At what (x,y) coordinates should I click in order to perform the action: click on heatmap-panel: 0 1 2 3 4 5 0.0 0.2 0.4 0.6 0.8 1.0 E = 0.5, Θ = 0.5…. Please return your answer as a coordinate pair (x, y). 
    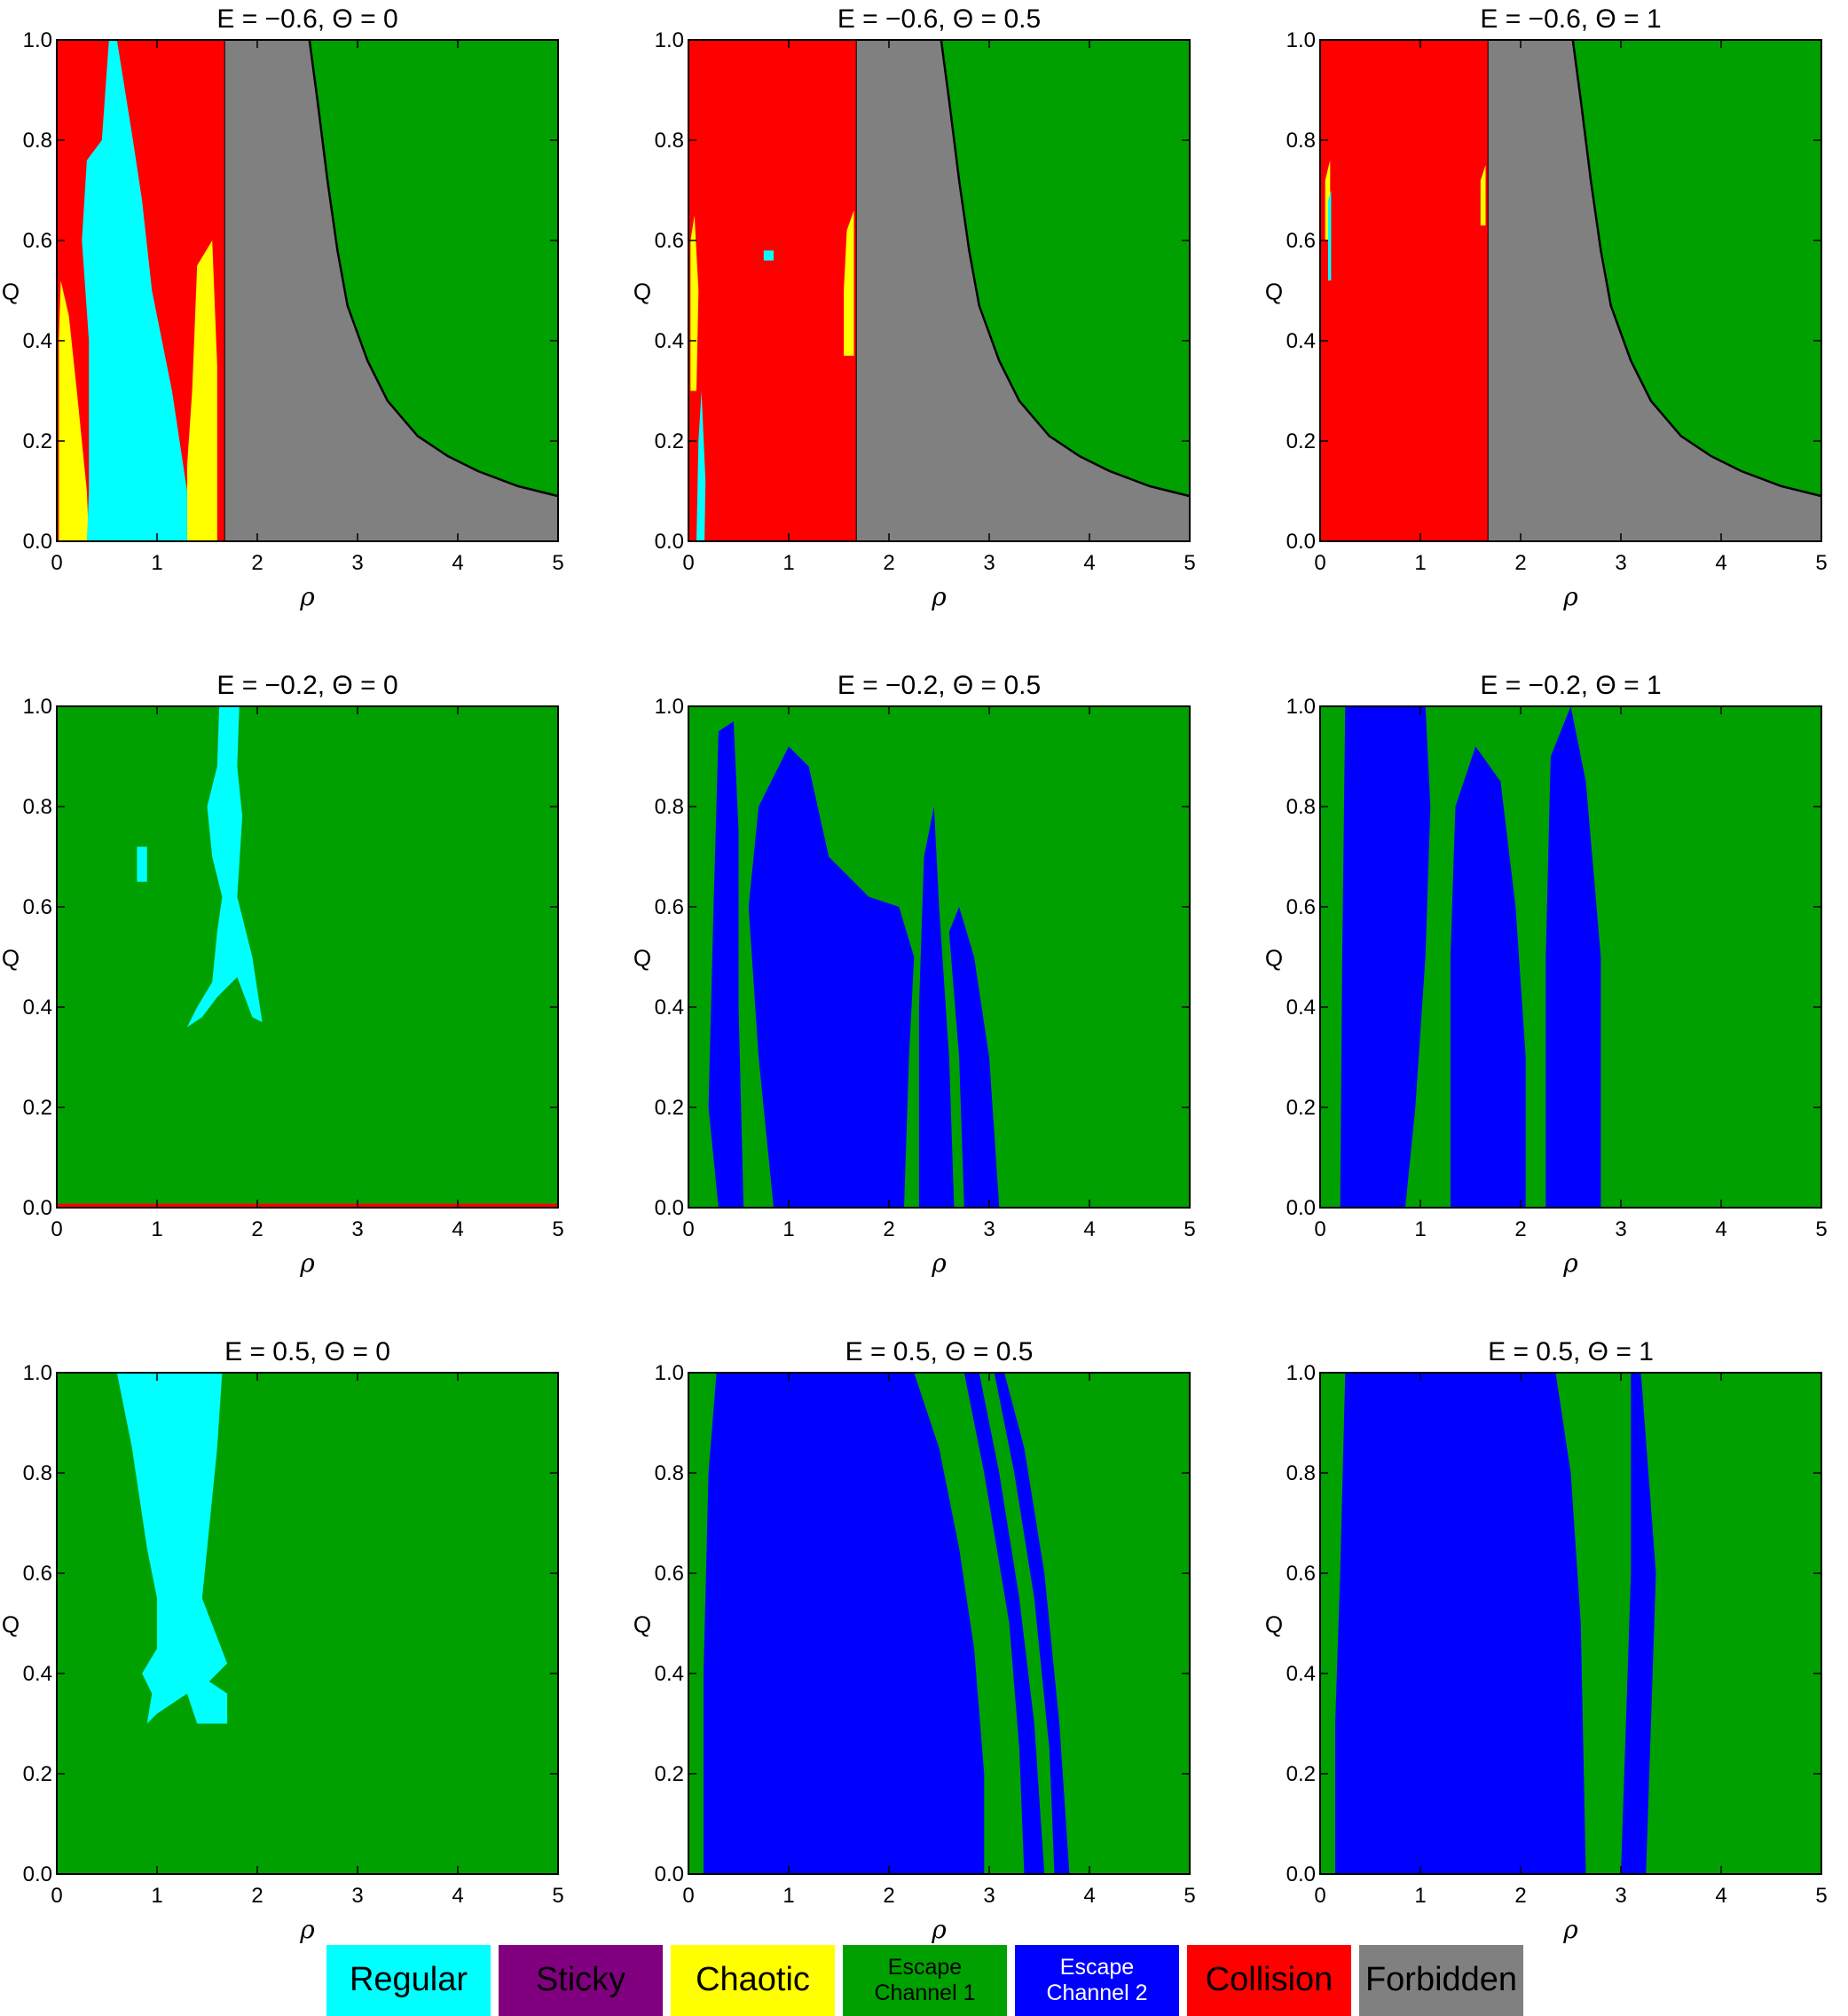
    Looking at the image, I should click on (914, 1640).